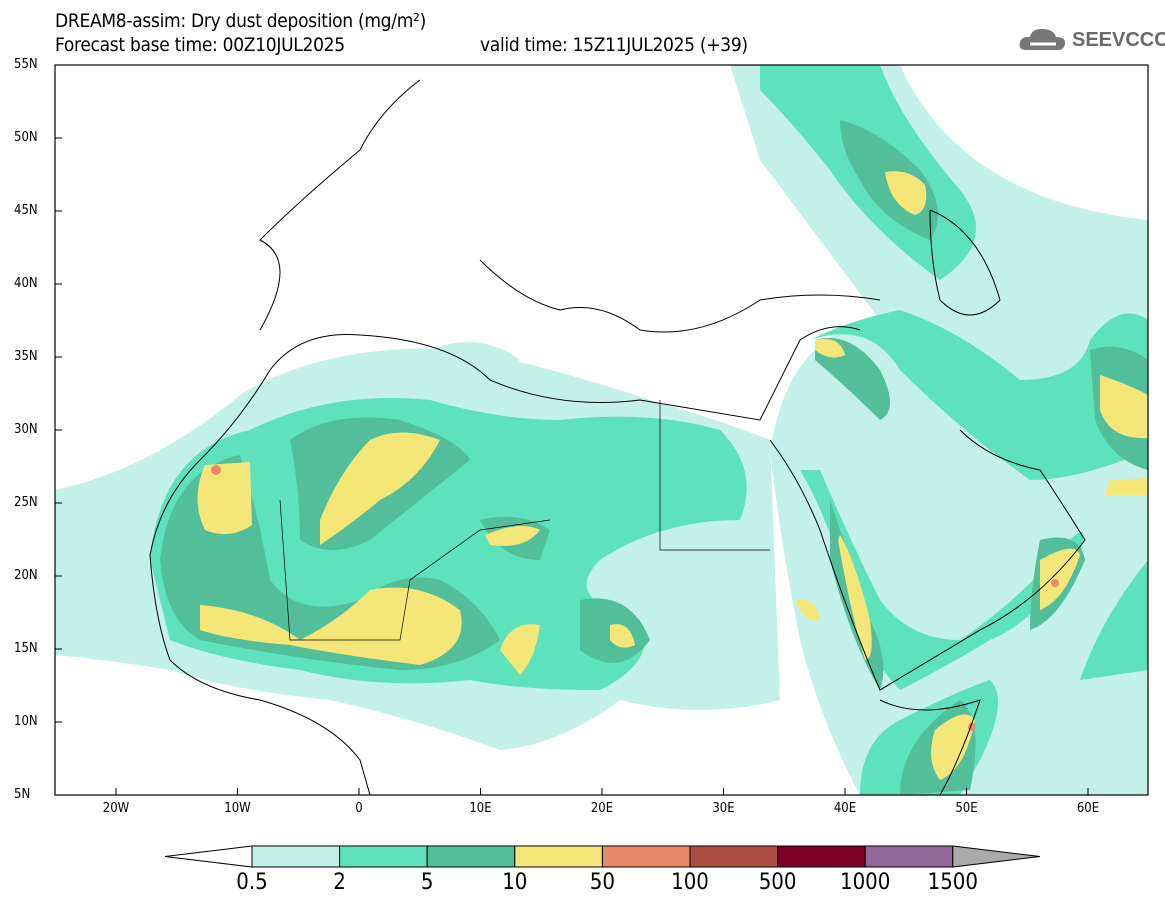 The image size is (1165, 907). I want to click on lon-label: 0, so click(359, 808).